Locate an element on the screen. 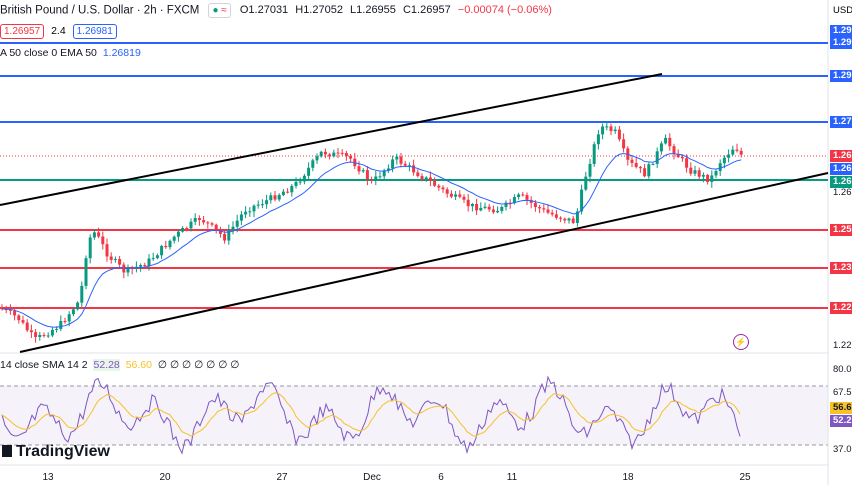 The height and width of the screenshot is (485, 852). close-value: C1.26957 is located at coordinates (426, 10).